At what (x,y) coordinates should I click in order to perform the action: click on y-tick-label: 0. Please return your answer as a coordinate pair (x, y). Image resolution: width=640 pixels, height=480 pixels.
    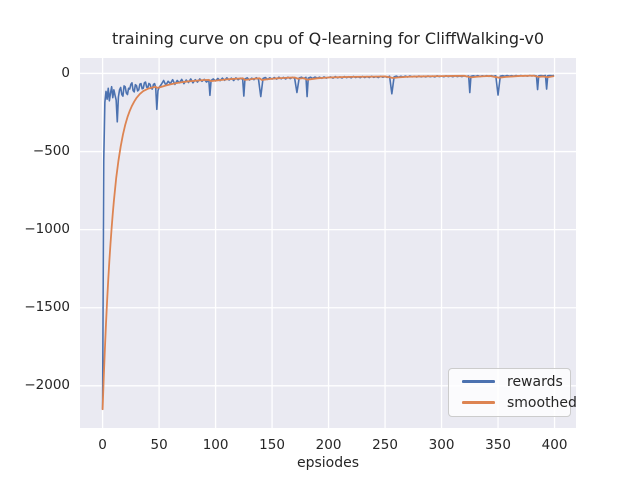
    Looking at the image, I should click on (65, 72).